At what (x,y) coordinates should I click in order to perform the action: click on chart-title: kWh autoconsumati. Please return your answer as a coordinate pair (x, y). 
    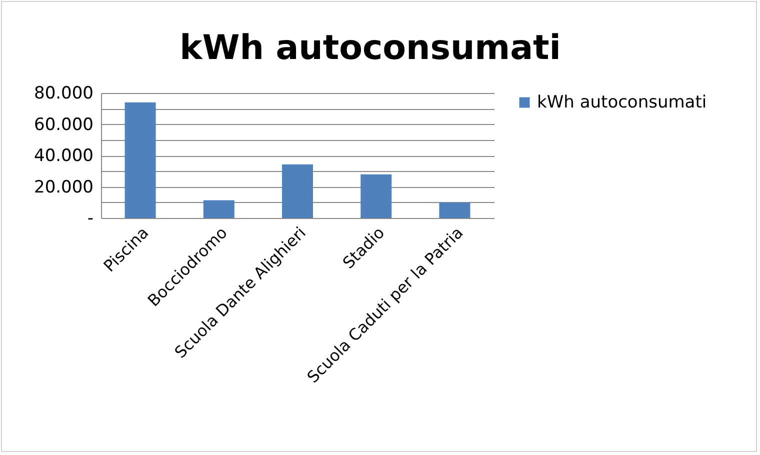
    Looking at the image, I should click on (370, 48).